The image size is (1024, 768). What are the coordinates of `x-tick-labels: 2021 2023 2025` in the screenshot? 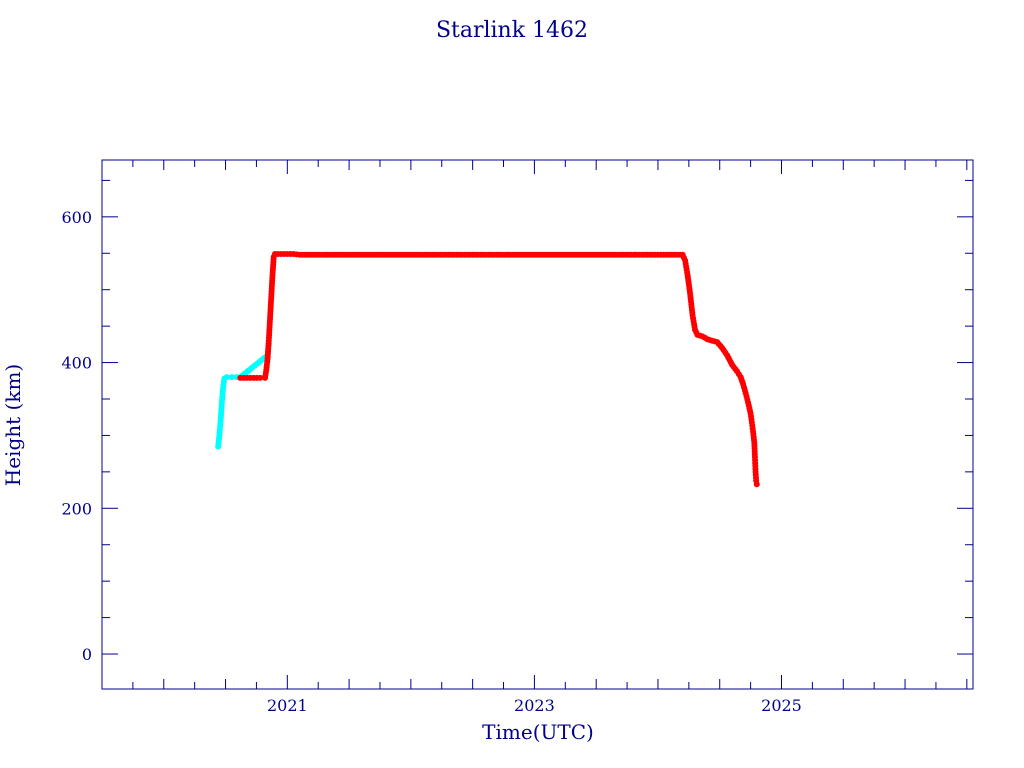 It's located at (534, 705).